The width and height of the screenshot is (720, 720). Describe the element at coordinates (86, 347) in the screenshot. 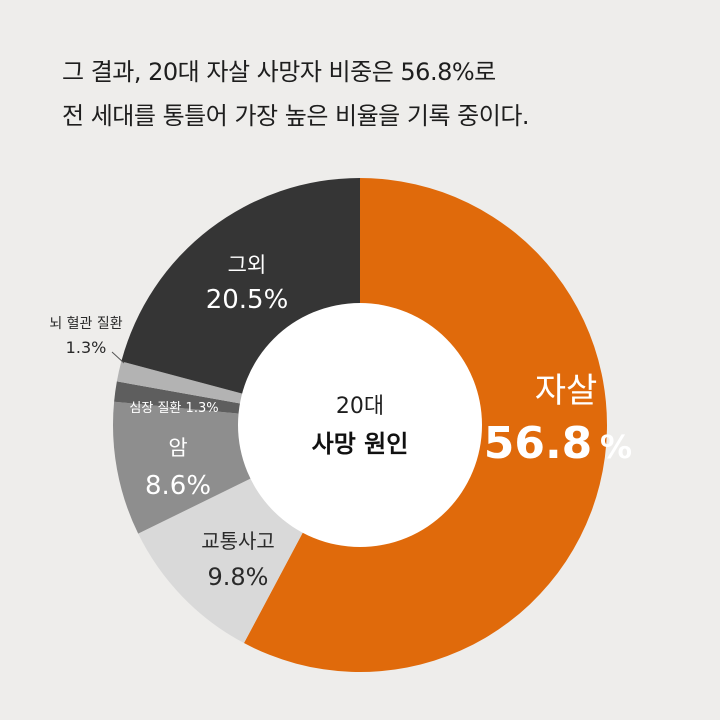

I see `slice-value-brain: 1.3%` at that location.